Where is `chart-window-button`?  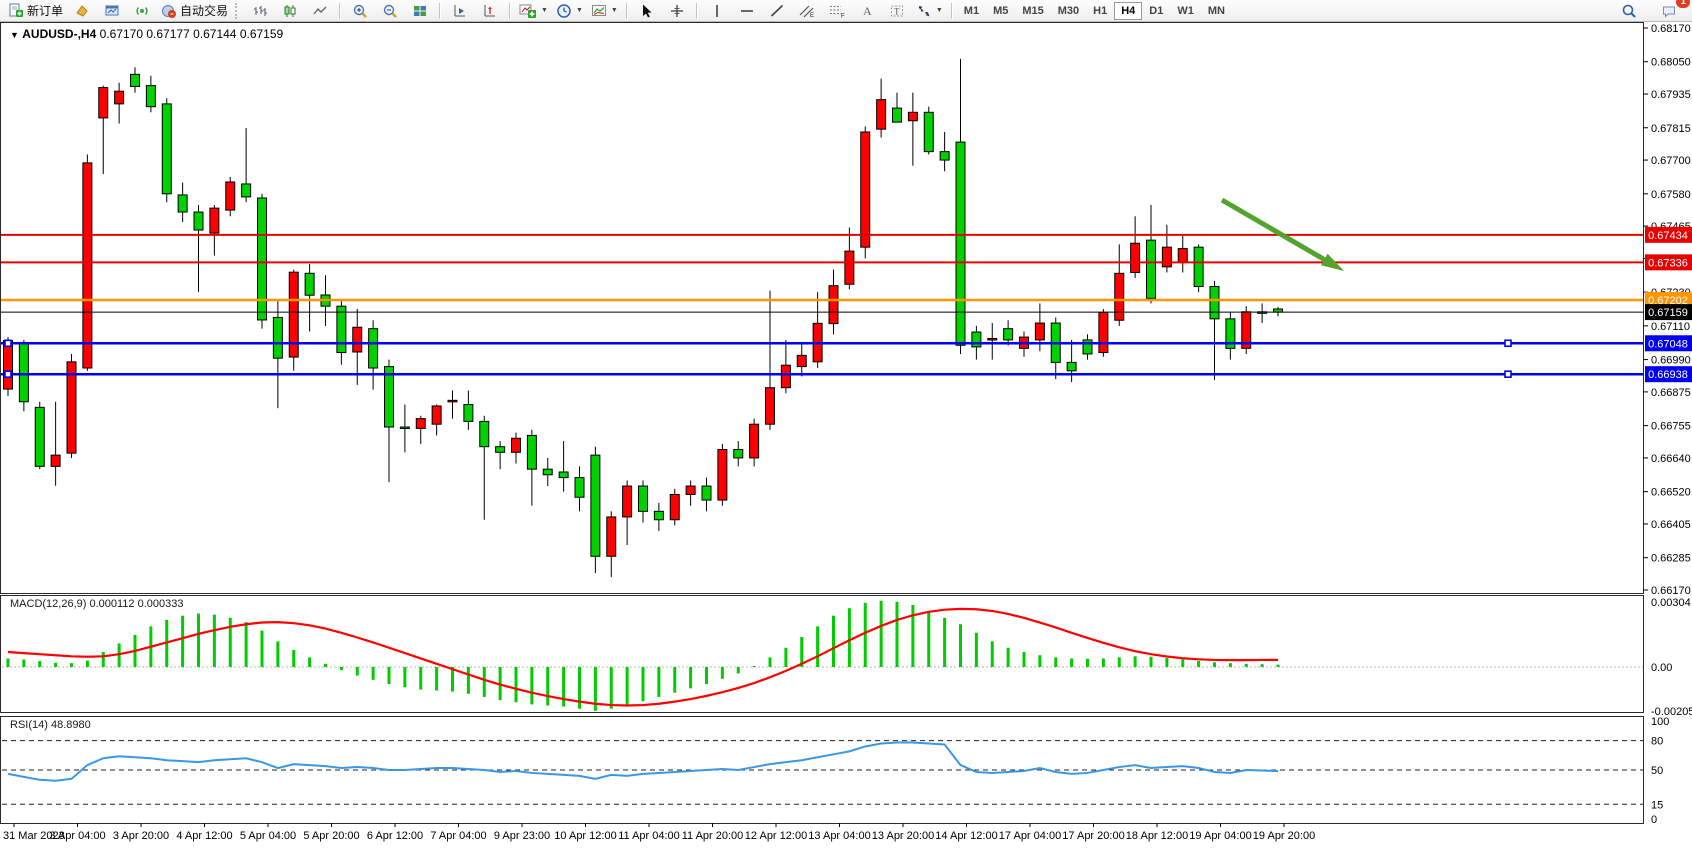
chart-window-button is located at coordinates (112, 11).